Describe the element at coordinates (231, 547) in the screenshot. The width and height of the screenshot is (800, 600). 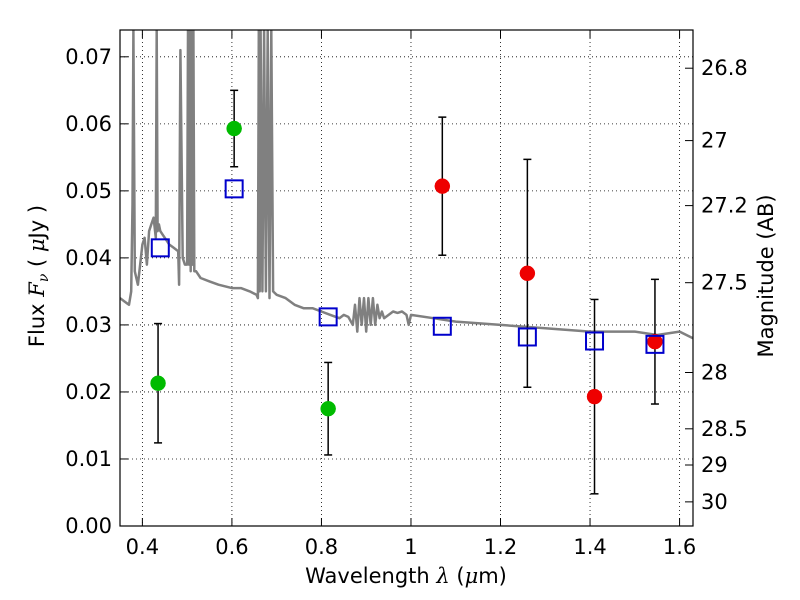
I see `x-tick-label: 0.6` at that location.